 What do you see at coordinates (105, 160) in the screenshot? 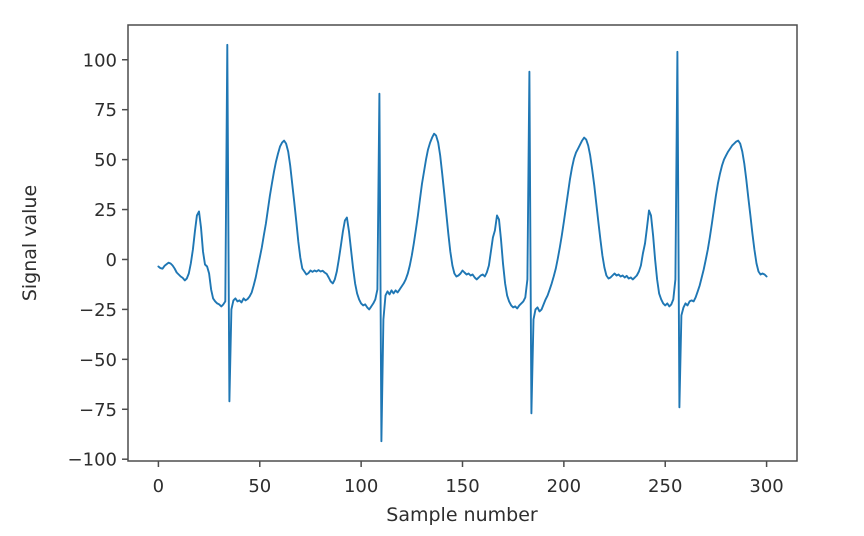
I see `y-tick-label: 50` at bounding box center [105, 160].